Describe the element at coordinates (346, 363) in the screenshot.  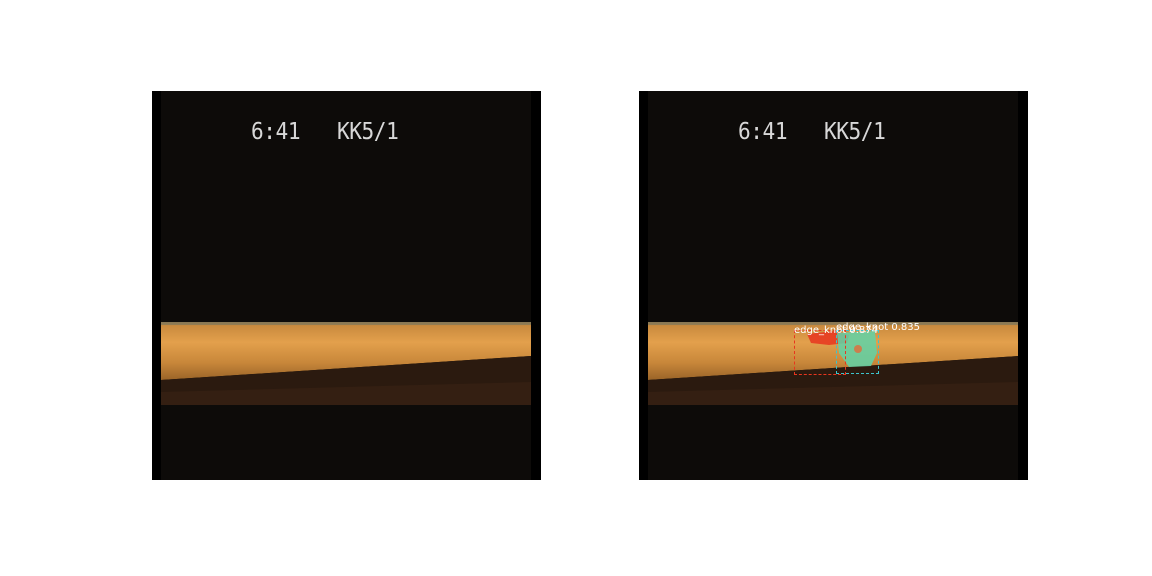
I see `wood-board` at that location.